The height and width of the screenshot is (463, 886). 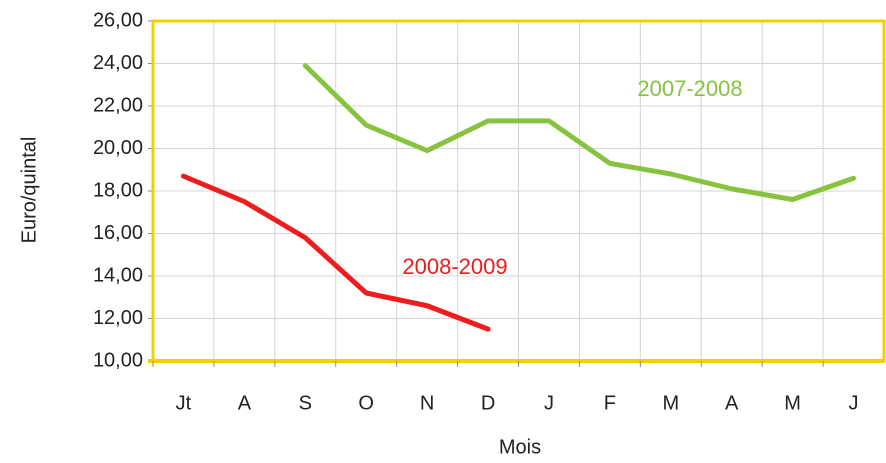 I want to click on y-tick-label: 12,00, so click(x=118, y=318).